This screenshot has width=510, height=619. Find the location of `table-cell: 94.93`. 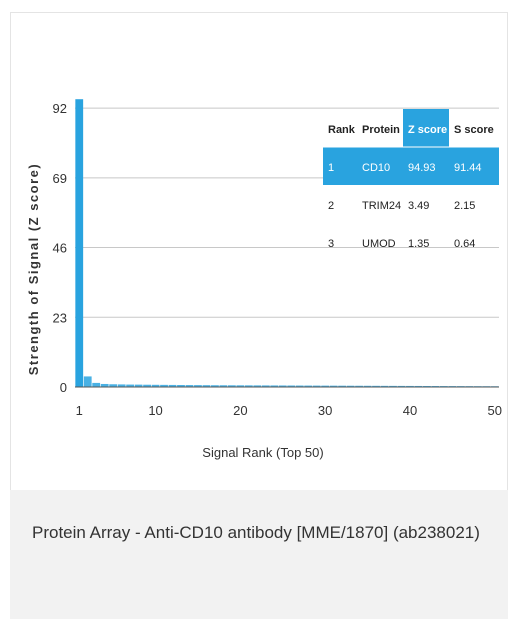

table-cell: 94.93 is located at coordinates (422, 168).